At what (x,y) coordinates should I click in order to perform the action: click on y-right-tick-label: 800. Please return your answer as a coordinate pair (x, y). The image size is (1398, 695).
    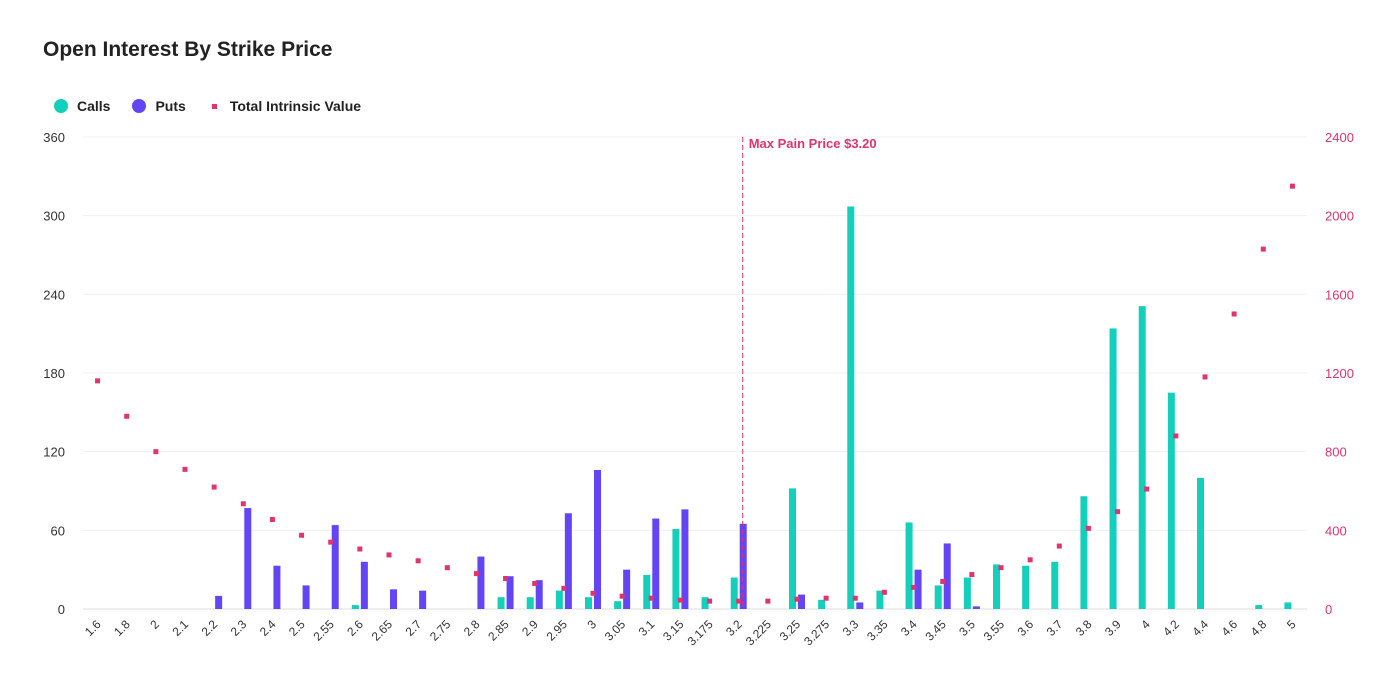
    Looking at the image, I should click on (1336, 452).